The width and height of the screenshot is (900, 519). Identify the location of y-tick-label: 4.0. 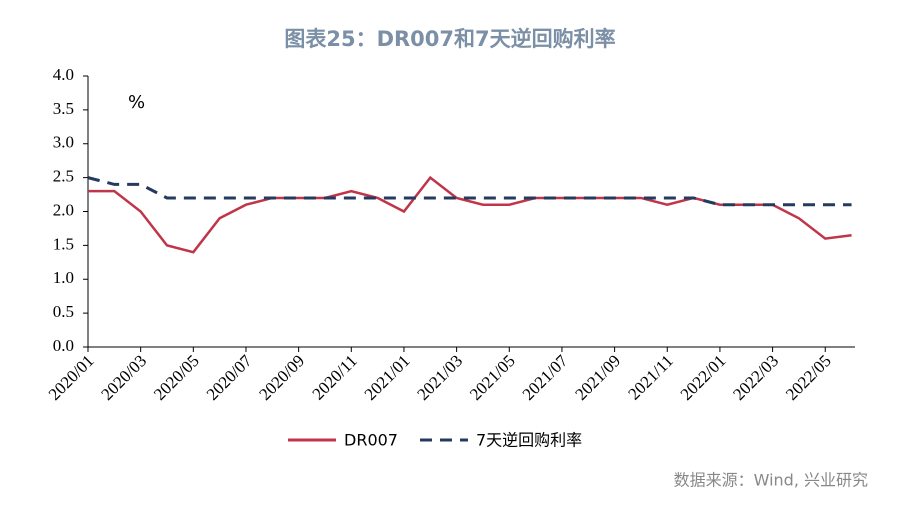
(63, 74).